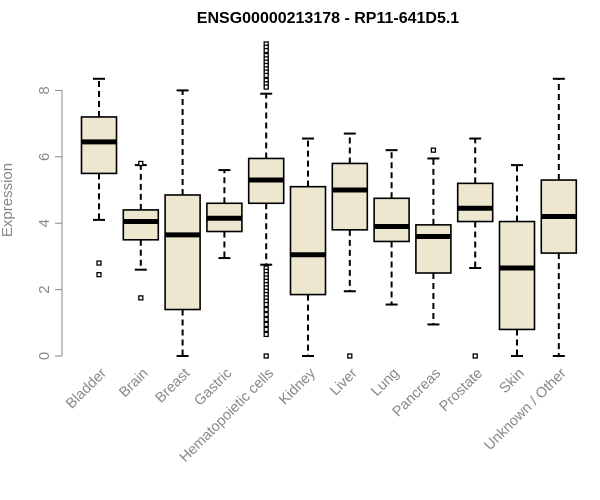 This screenshot has width=600, height=500. What do you see at coordinates (44, 223) in the screenshot?
I see `y-tick-label: 4` at bounding box center [44, 223].